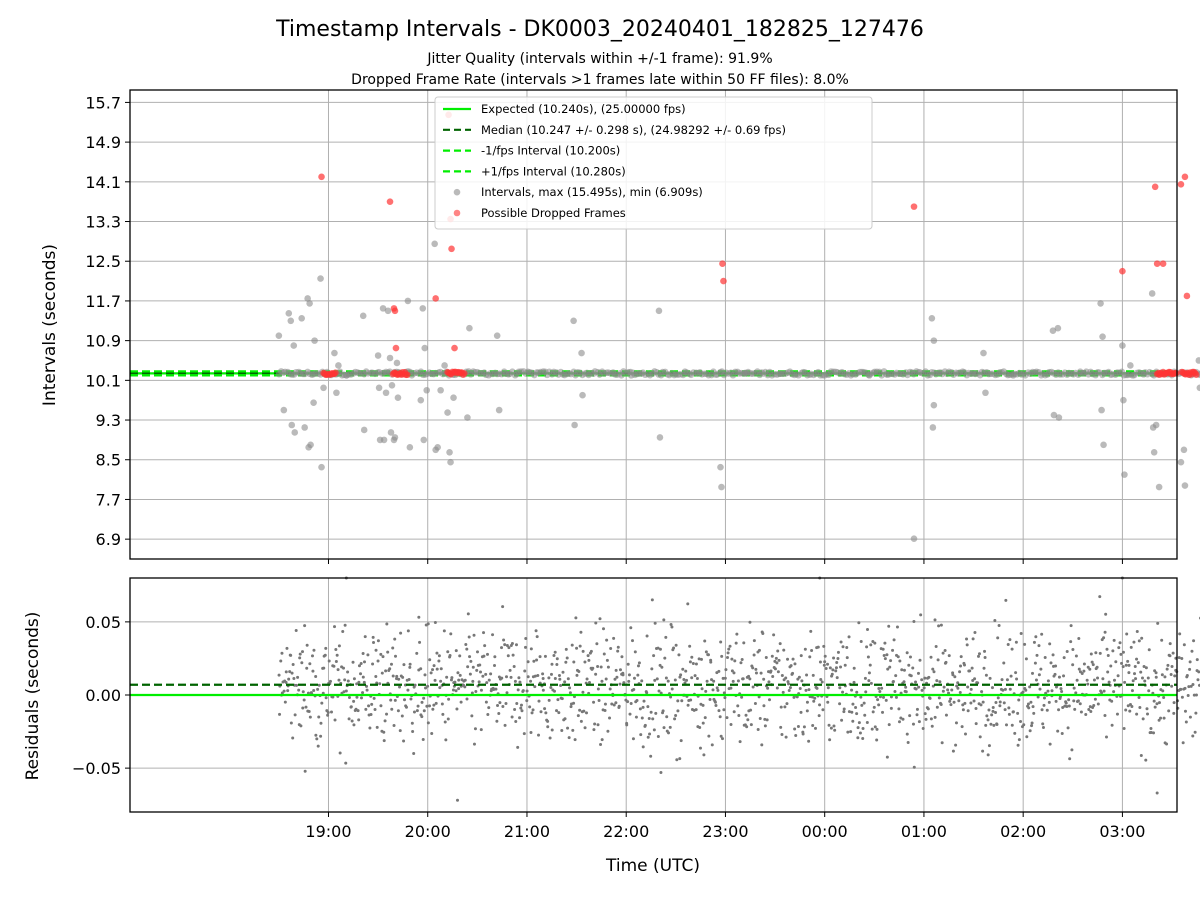 The image size is (1200, 904). What do you see at coordinates (653, 690) in the screenshot?
I see `bottom-reference-lines` at bounding box center [653, 690].